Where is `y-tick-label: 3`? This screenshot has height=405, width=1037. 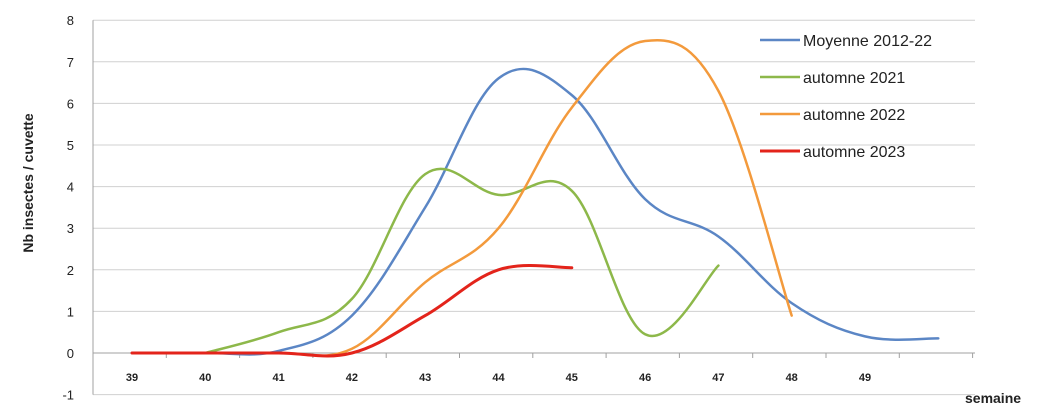
y-tick-label: 3 is located at coordinates (70, 228).